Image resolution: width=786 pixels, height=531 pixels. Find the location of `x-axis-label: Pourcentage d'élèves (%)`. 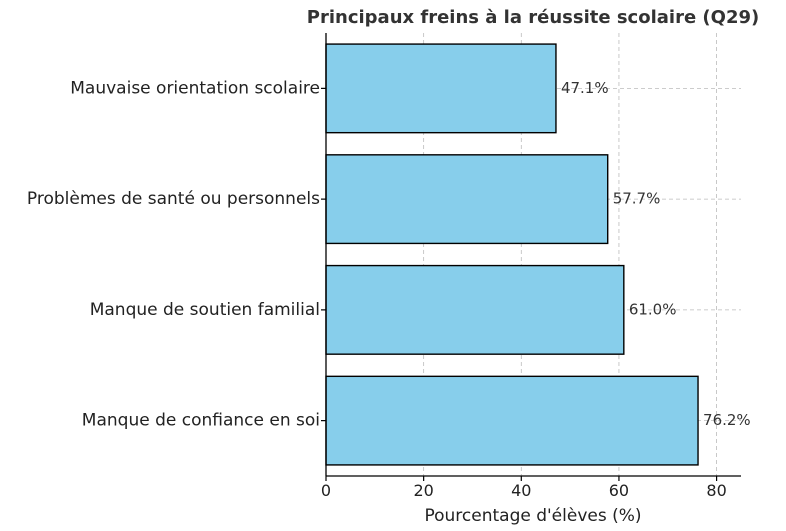

x-axis-label: Pourcentage d'élèves (%) is located at coordinates (532, 516).